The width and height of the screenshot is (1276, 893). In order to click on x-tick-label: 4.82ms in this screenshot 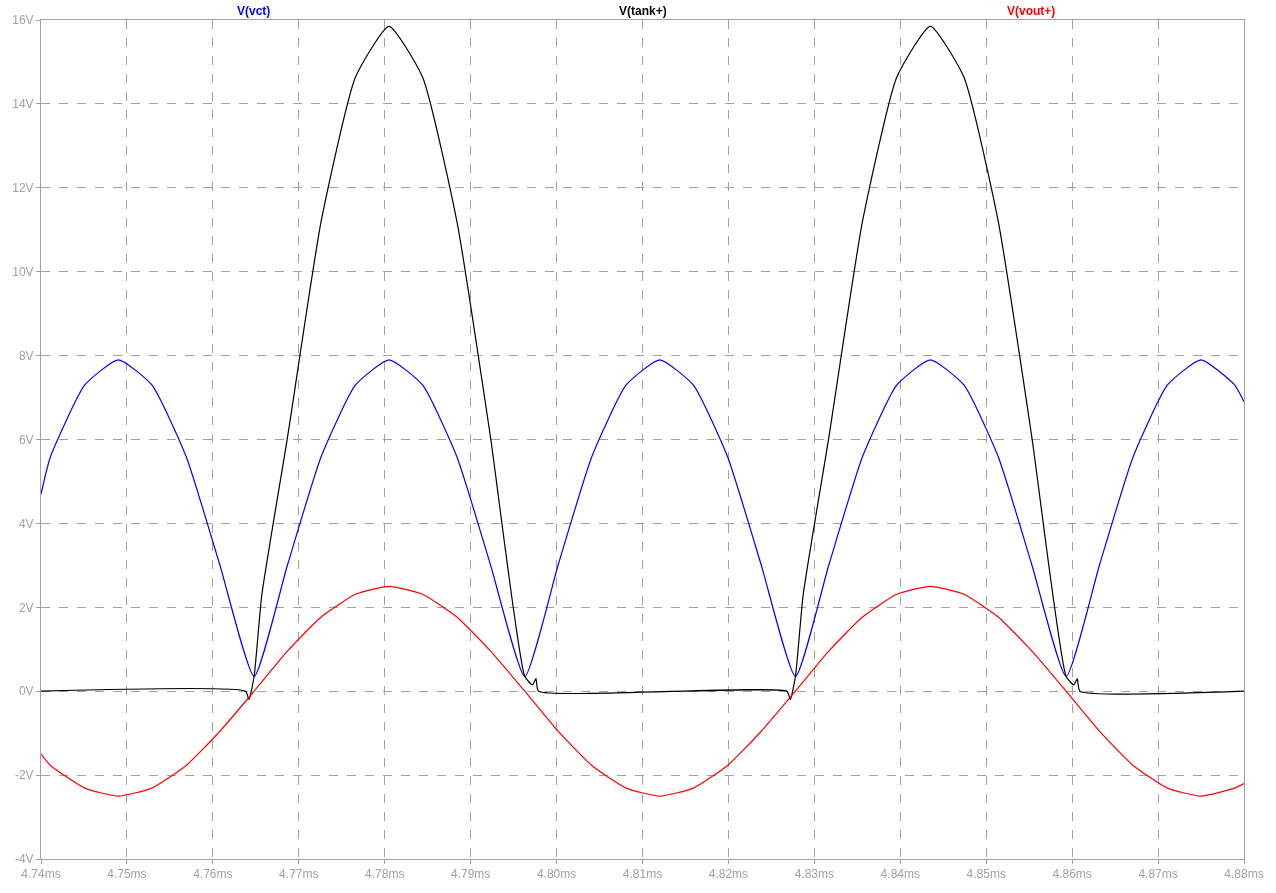, I will do `click(728, 874)`.